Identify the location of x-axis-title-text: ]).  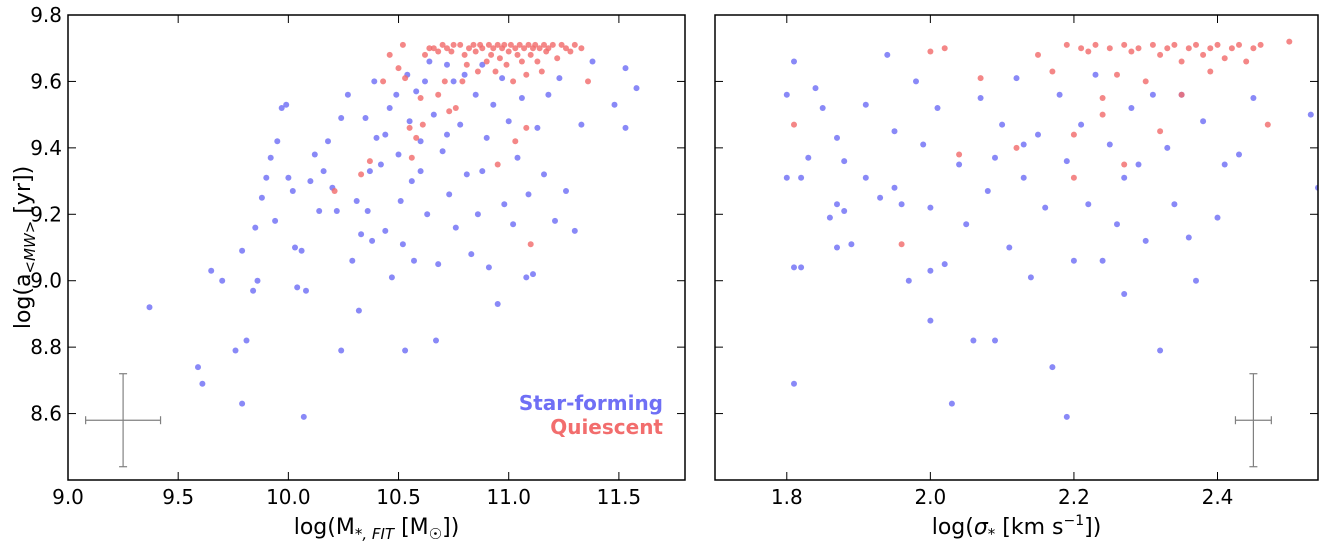
(450, 527).